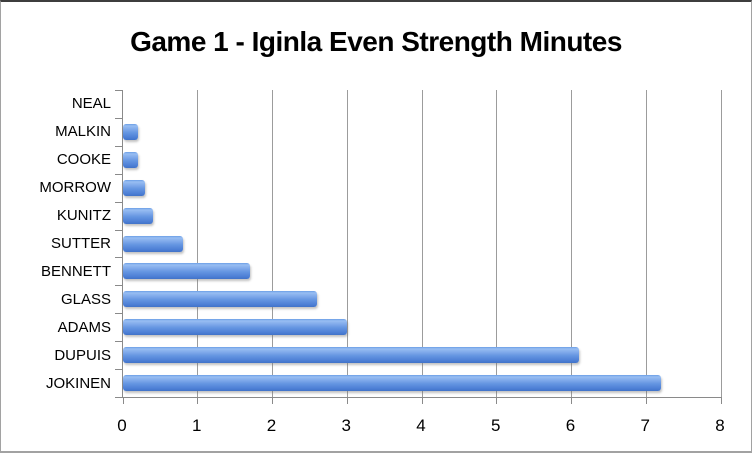 The width and height of the screenshot is (752, 453). What do you see at coordinates (346, 425) in the screenshot?
I see `x-tick-label-3: 3` at bounding box center [346, 425].